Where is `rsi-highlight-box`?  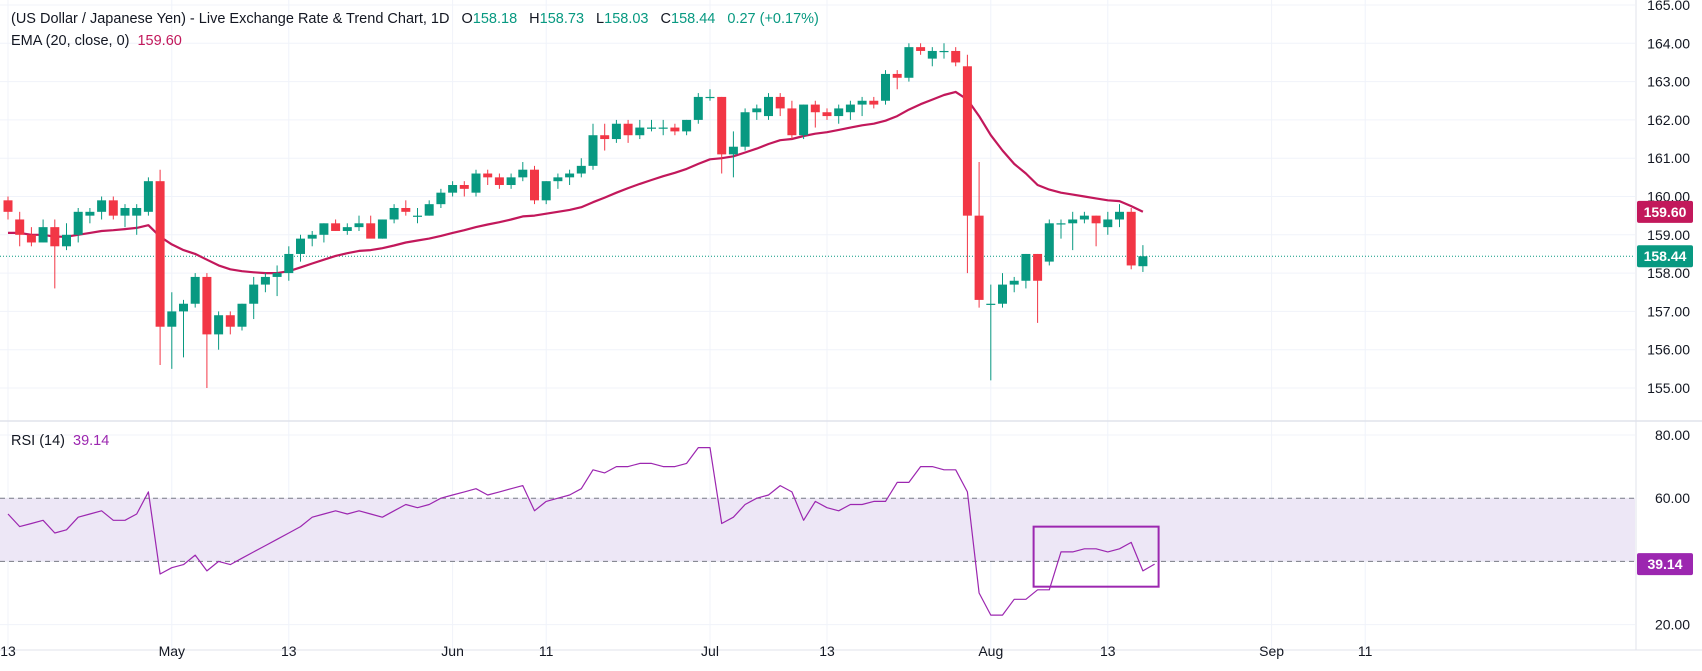 rsi-highlight-box is located at coordinates (1096, 556).